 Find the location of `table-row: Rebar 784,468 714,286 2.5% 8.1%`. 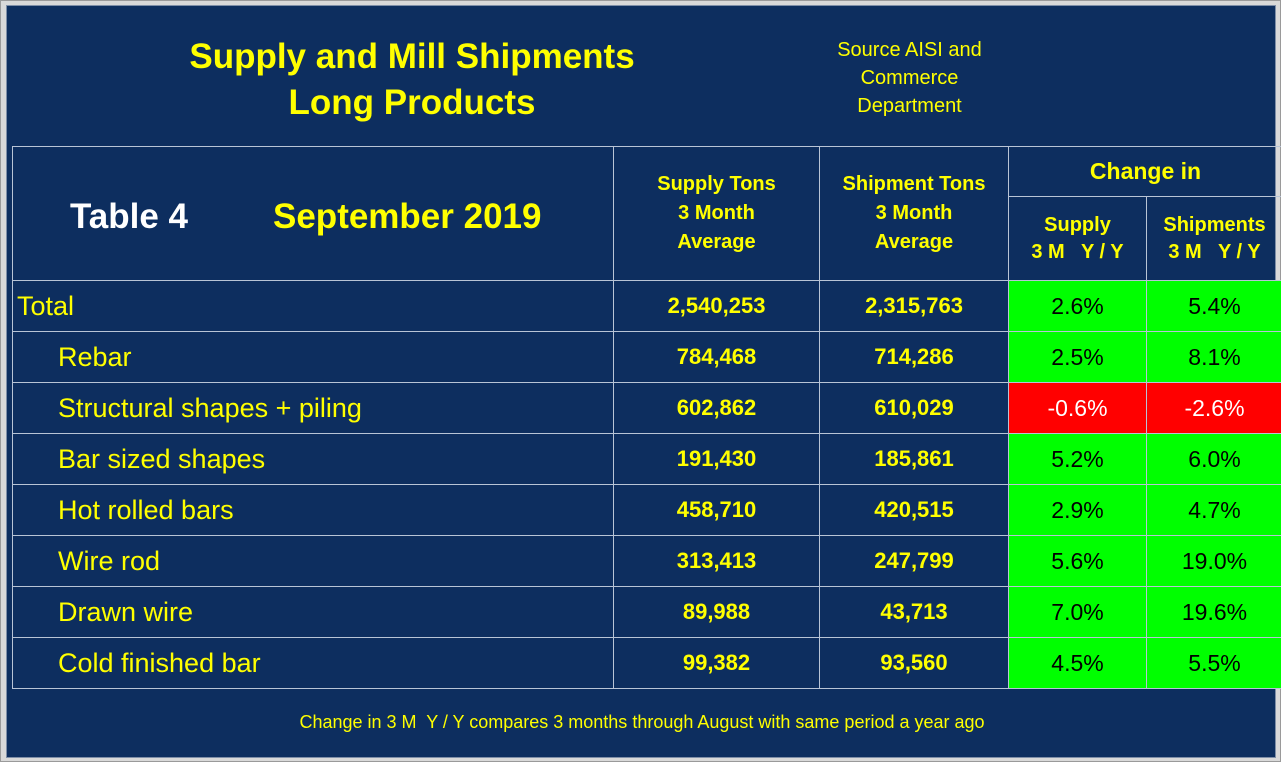

table-row: Rebar 784,468 714,286 2.5% 8.1% is located at coordinates (646, 357).